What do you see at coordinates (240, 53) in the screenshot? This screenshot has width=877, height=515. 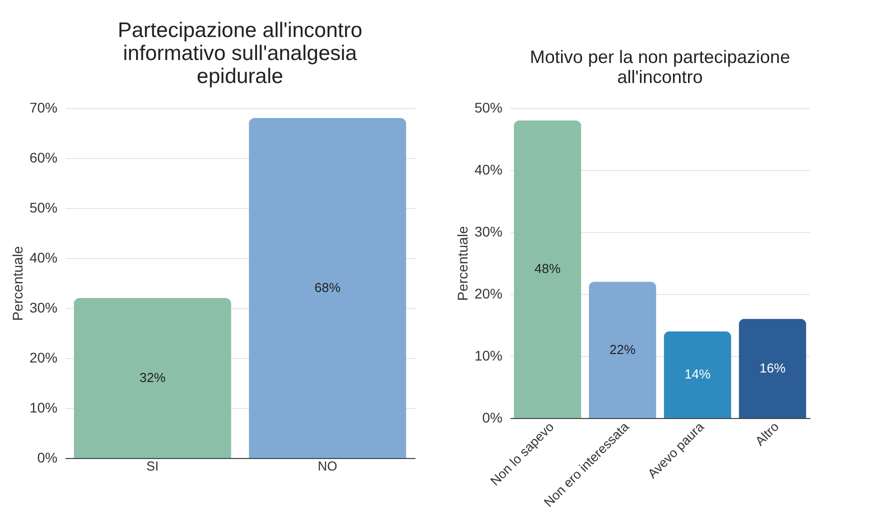 I see `chart-title: Partecipazione all'incontro informativo sull'analgesia epidurale` at bounding box center [240, 53].